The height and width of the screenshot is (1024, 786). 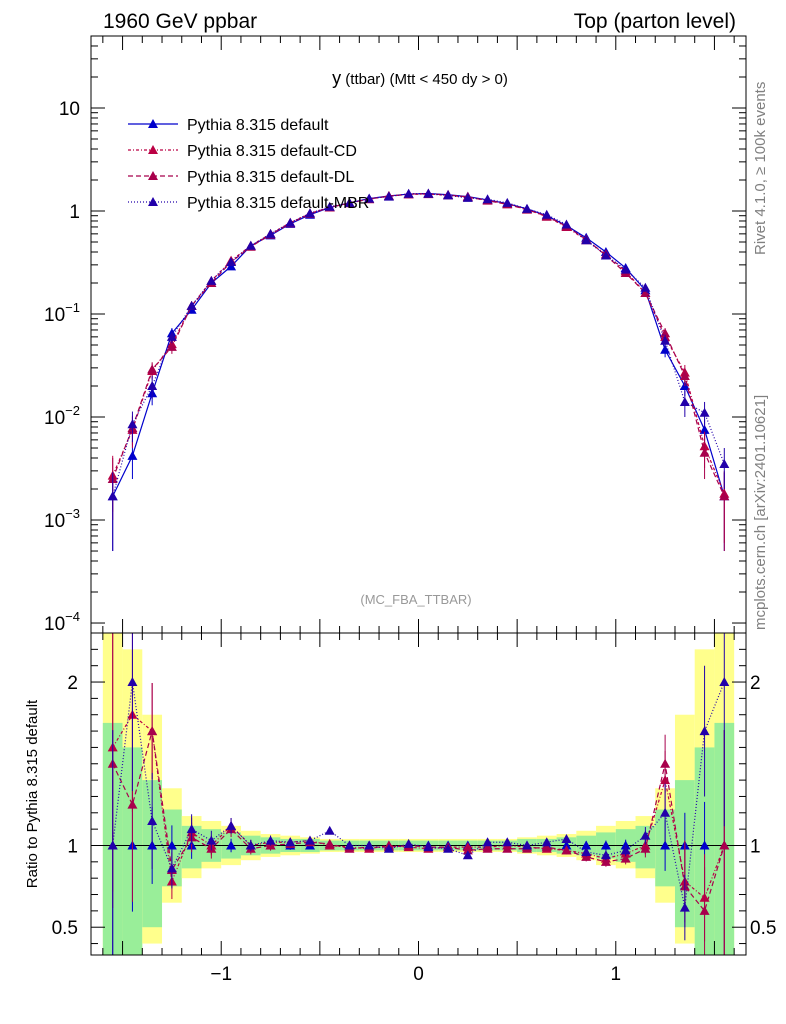 What do you see at coordinates (272, 151) in the screenshot?
I see `legend-label: Pythia 8.315 default-CD` at bounding box center [272, 151].